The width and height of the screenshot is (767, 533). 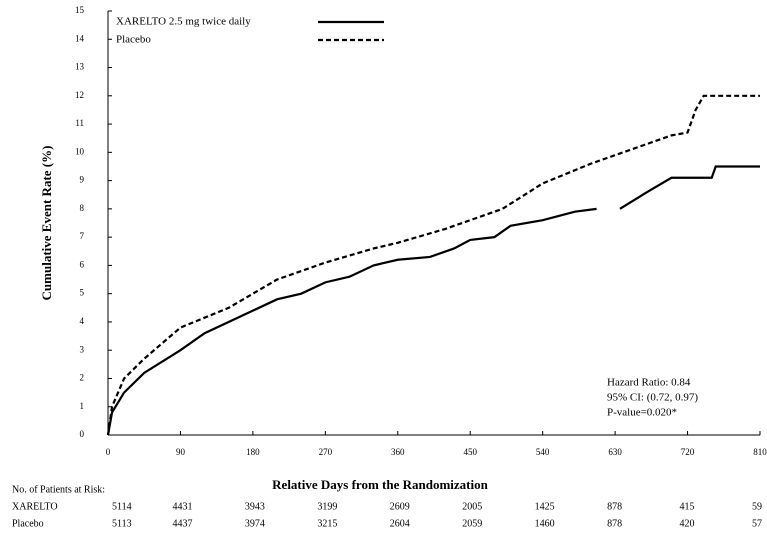 I want to click on risk-value: 59, so click(x=757, y=506).